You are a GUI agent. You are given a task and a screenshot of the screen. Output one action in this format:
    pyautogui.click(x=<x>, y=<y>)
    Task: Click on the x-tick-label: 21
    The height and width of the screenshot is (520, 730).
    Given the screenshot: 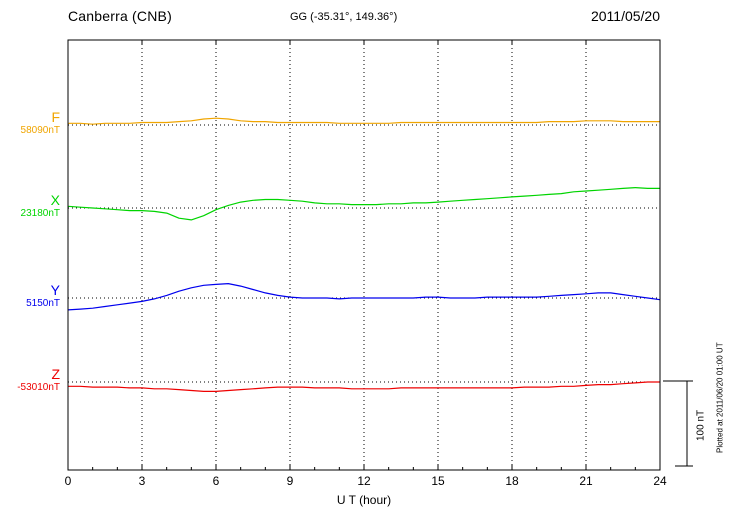 What is the action you would take?
    pyautogui.click(x=586, y=481)
    